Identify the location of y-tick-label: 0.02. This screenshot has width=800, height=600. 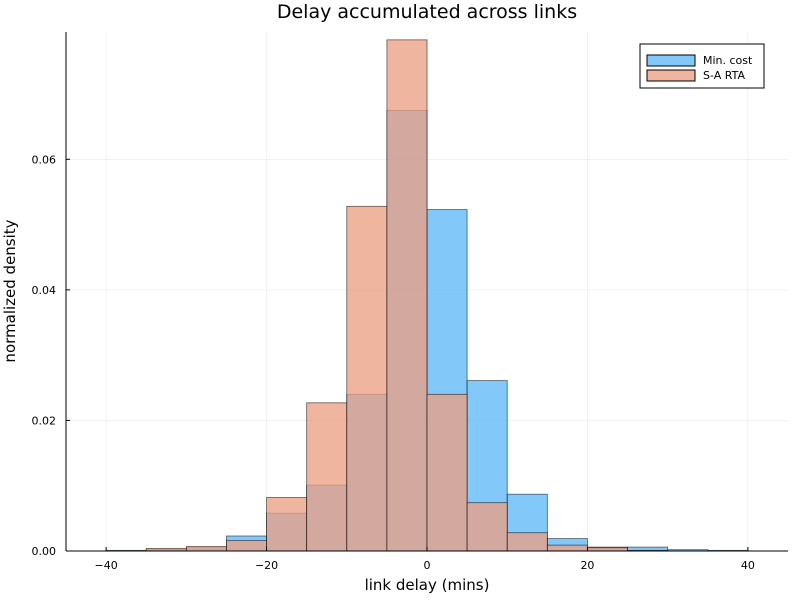
(44, 420).